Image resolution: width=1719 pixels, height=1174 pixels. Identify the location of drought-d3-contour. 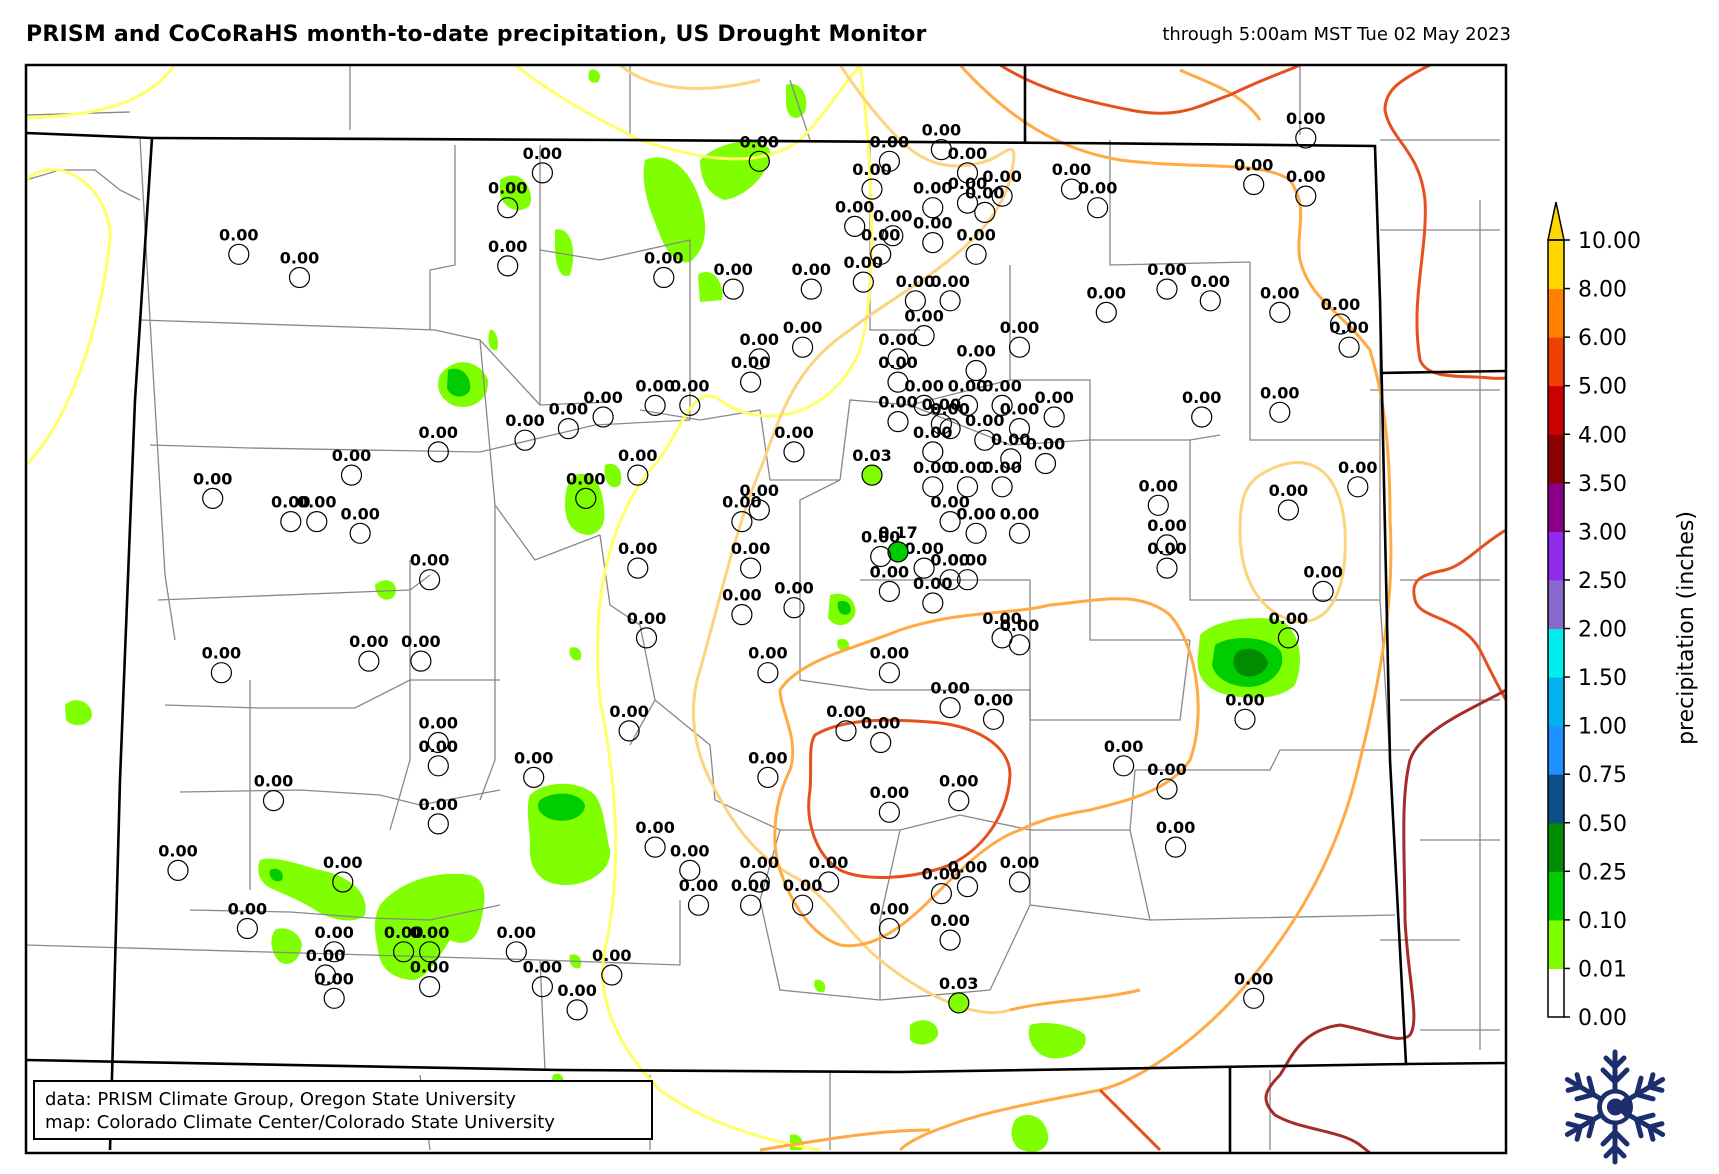
(1459, 614).